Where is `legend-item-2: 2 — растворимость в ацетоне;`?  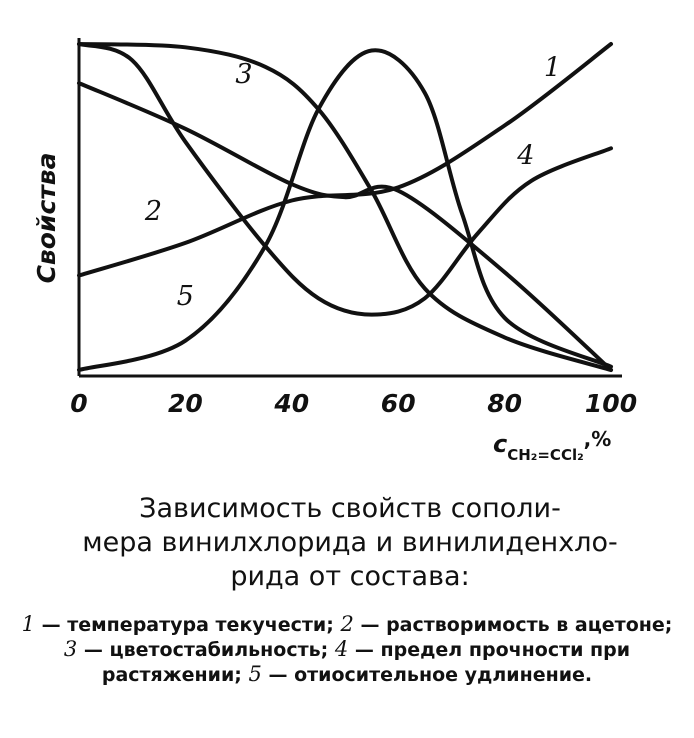 legend-item-2: 2 — растворимость в ацетоне; is located at coordinates (506, 624).